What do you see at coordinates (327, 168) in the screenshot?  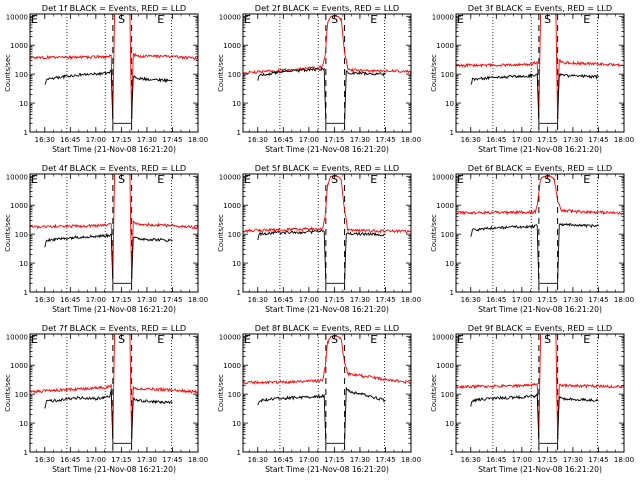 I see `chart-title: Det 5f BLACK = Events, RED = LLD` at bounding box center [327, 168].